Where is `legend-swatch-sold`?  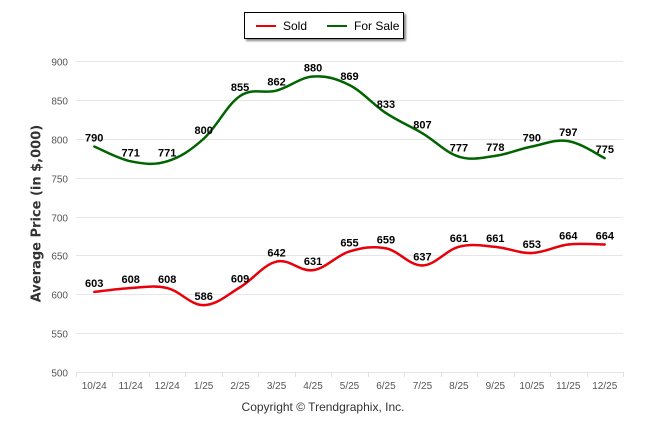 legend-swatch-sold is located at coordinates (266, 25).